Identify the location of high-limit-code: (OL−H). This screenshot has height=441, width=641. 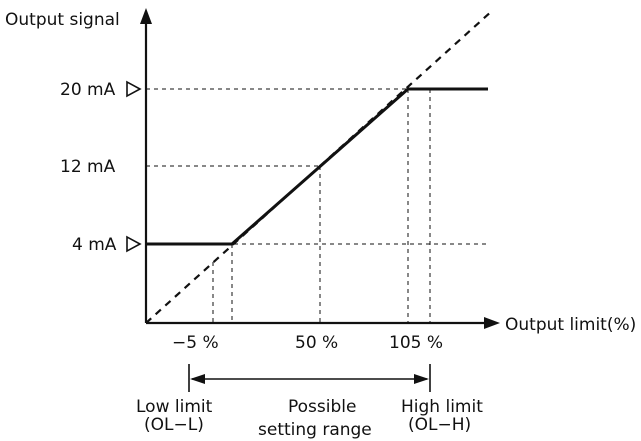
(439, 425).